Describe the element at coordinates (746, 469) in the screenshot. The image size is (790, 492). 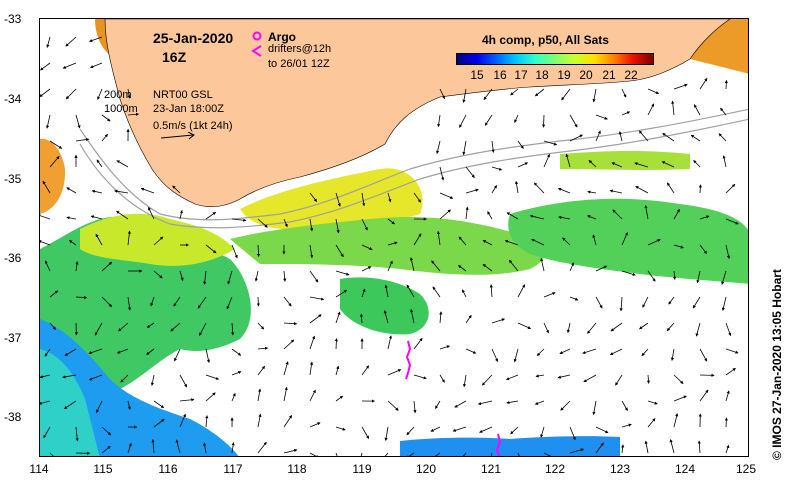
I see `x-tick-label: 125` at that location.